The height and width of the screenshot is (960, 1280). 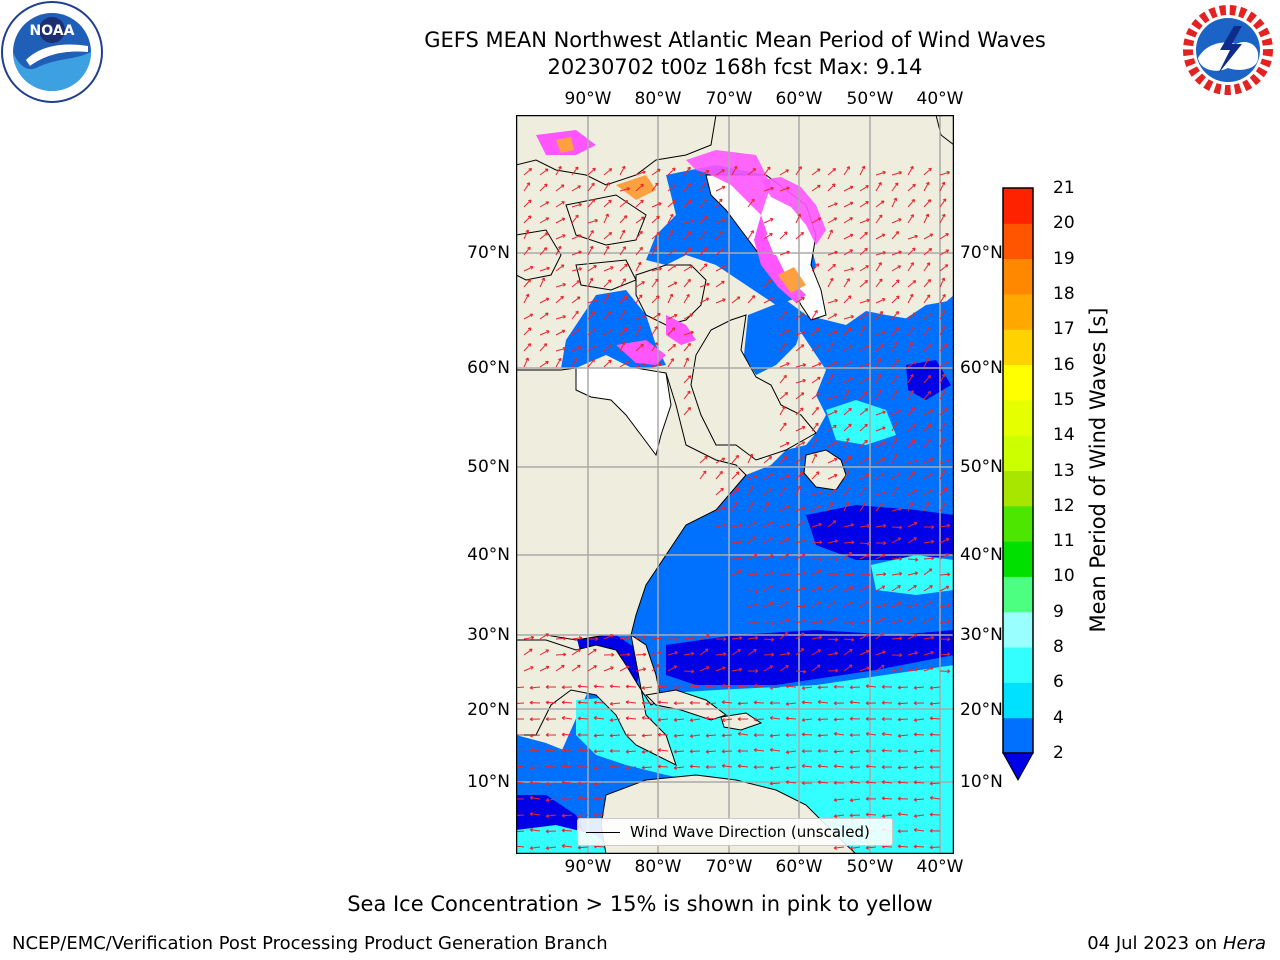 I want to click on lat-label-right: 70°N, so click(x=981, y=253).